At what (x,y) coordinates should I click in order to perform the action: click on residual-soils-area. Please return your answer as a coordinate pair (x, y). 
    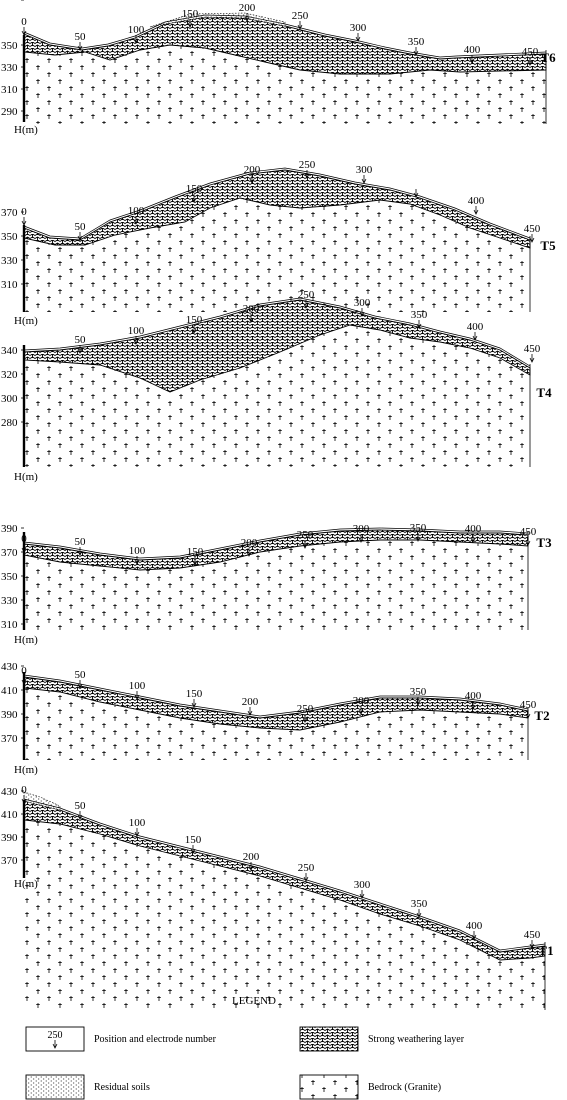
    Looking at the image, I should click on (217, 20).